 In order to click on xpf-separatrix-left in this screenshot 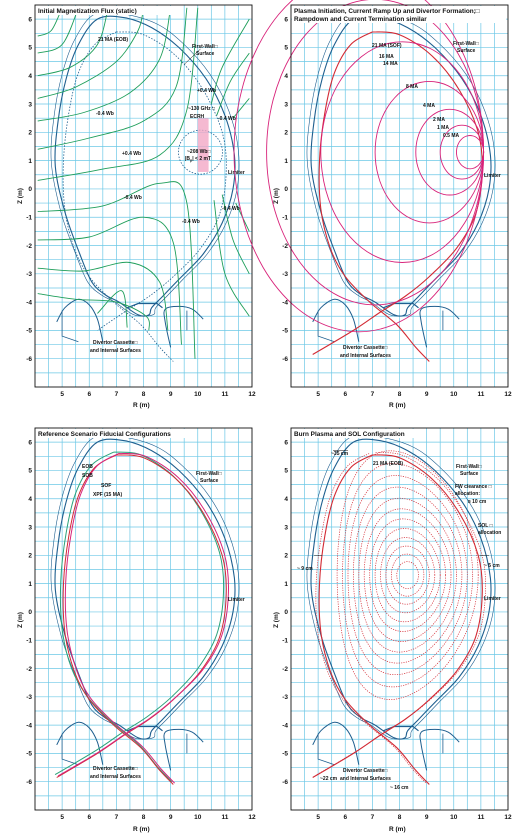, I will do `click(116, 617)`.